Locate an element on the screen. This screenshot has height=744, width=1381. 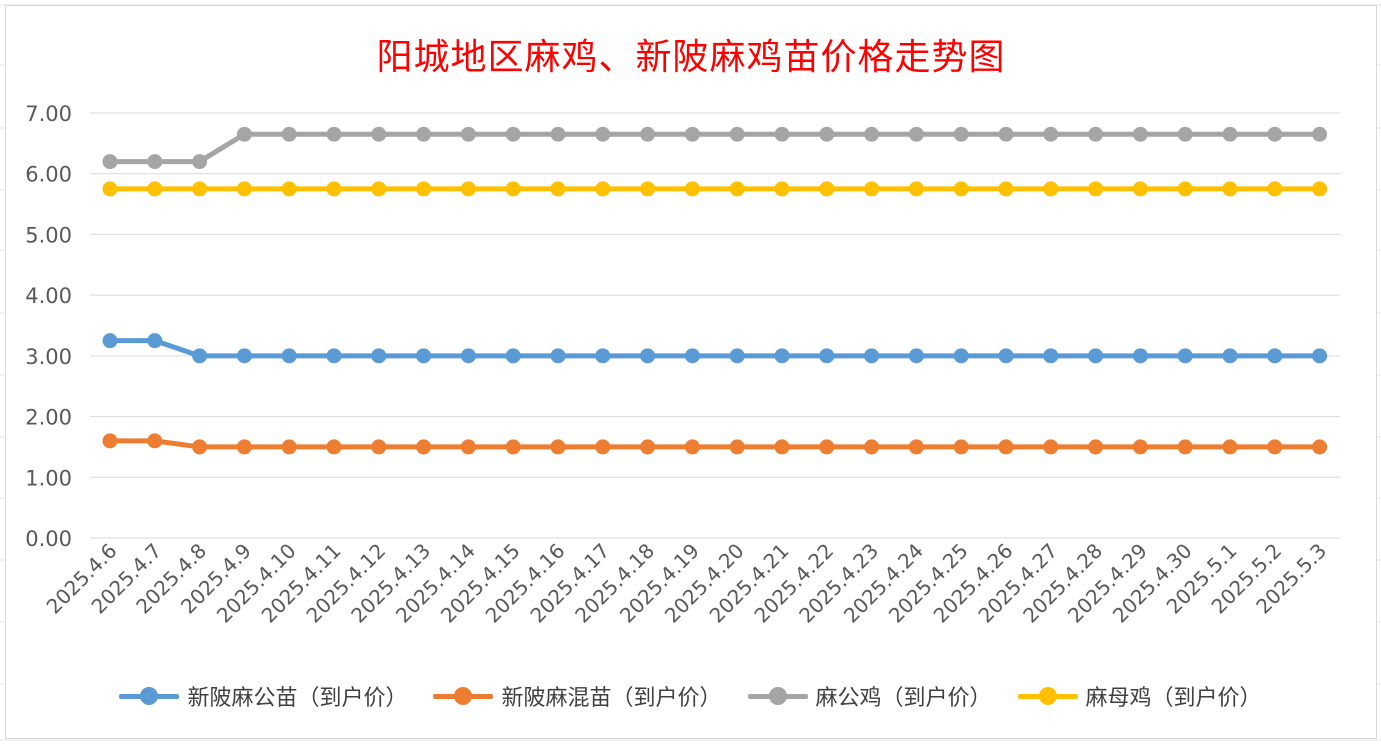
y-tick-label: 2.00 is located at coordinates (48, 418).